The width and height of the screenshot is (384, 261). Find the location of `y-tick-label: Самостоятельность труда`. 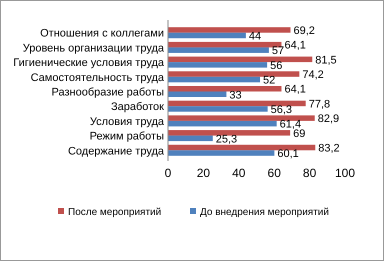

y-tick-label: Самостоятельность труда is located at coordinates (97, 78).